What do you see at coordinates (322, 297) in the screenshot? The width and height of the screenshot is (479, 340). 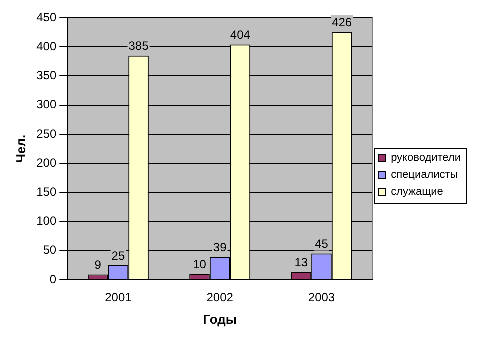 I see `x-tick-label: 2003` at bounding box center [322, 297].